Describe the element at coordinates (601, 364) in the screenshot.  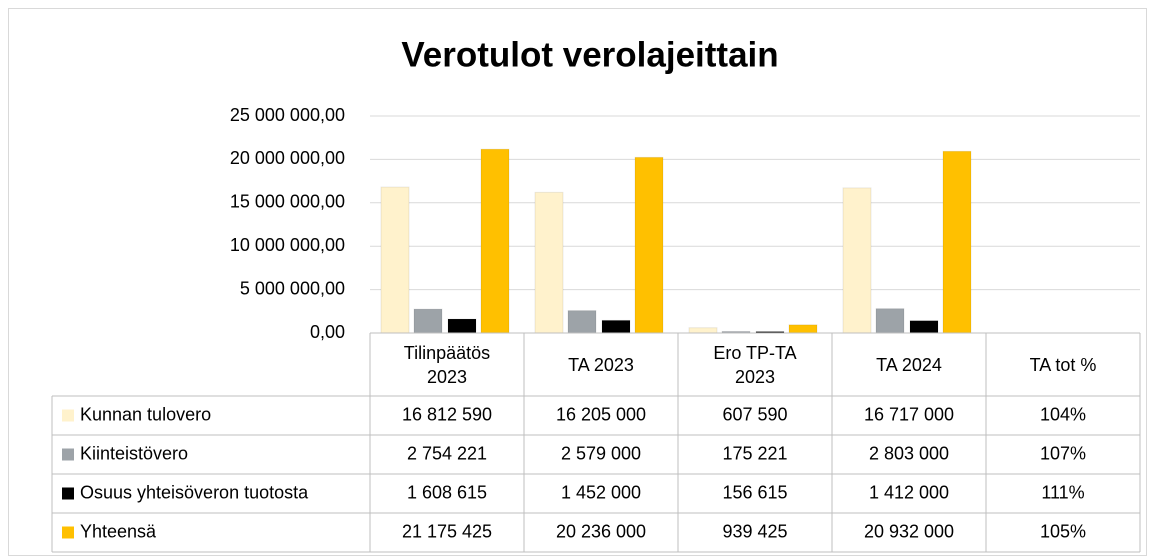
I see `category-header: TA 2023` at that location.